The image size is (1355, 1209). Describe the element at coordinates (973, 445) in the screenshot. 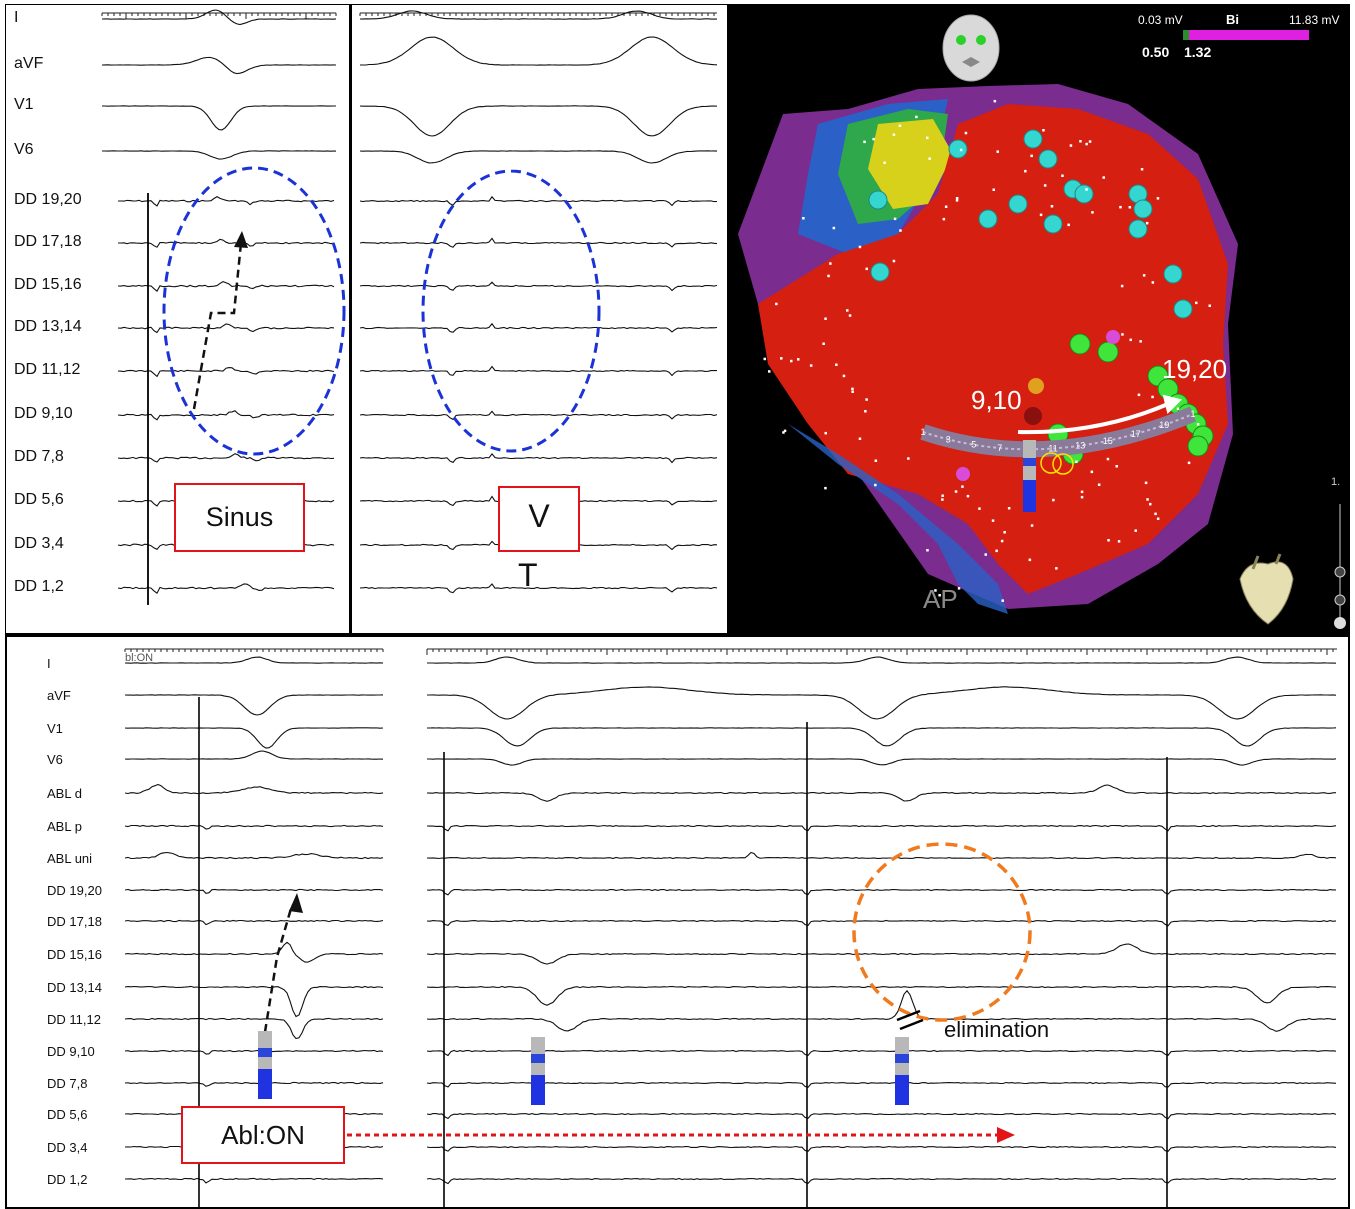

I see `catheter-number: 5` at that location.